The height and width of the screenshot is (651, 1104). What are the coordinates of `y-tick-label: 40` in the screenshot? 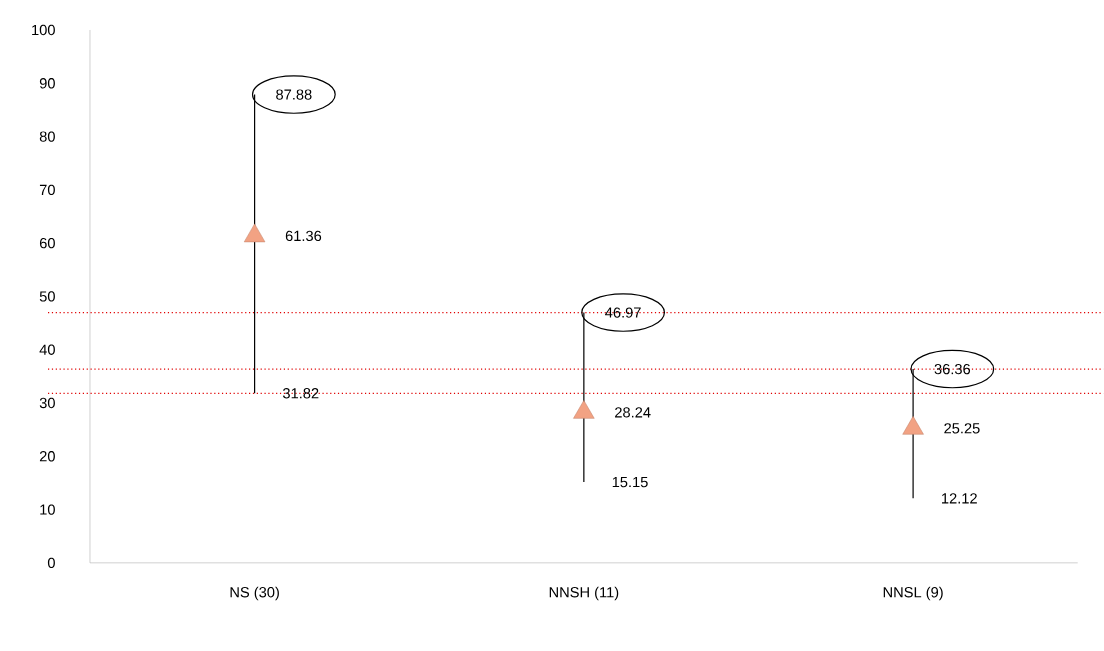 It's located at (47, 349).